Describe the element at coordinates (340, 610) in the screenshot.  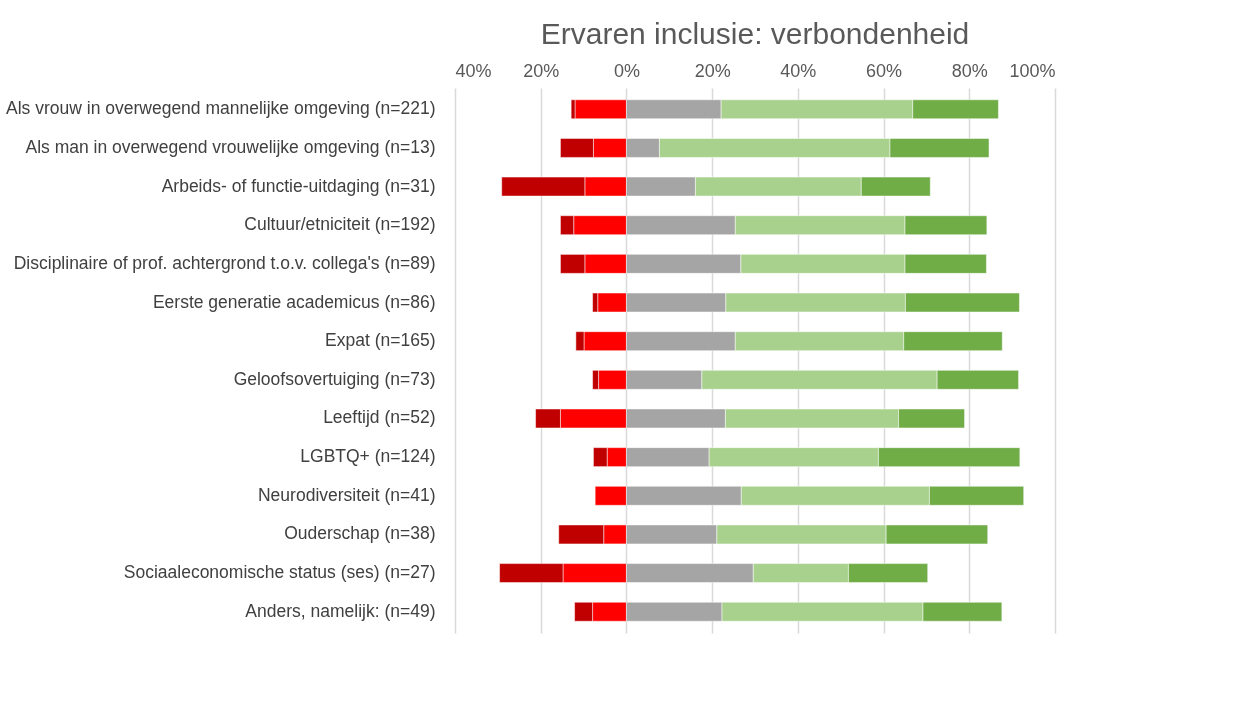
I see `y-tick-label: Anders, namelijk: (n=49)` at that location.